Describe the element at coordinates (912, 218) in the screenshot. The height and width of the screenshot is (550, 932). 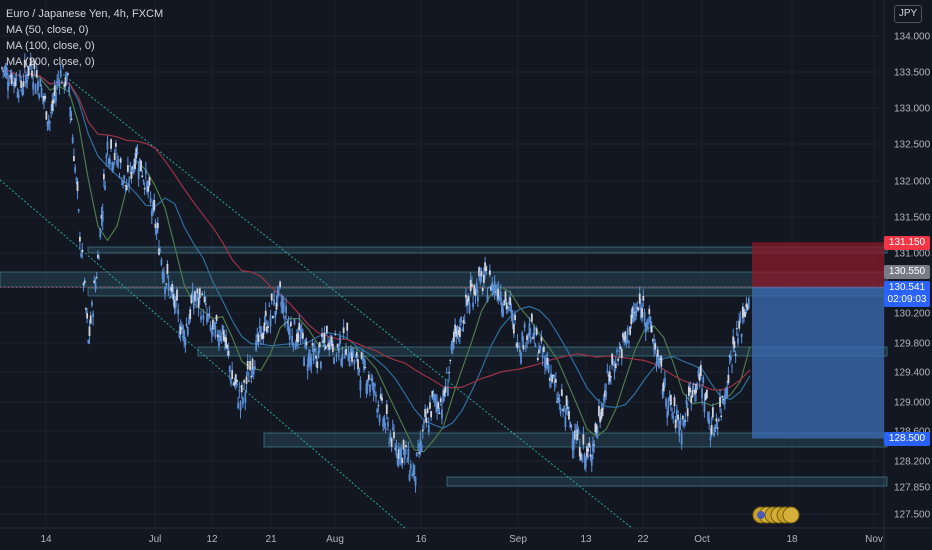
I see `price-tick-label: 131.500` at that location.